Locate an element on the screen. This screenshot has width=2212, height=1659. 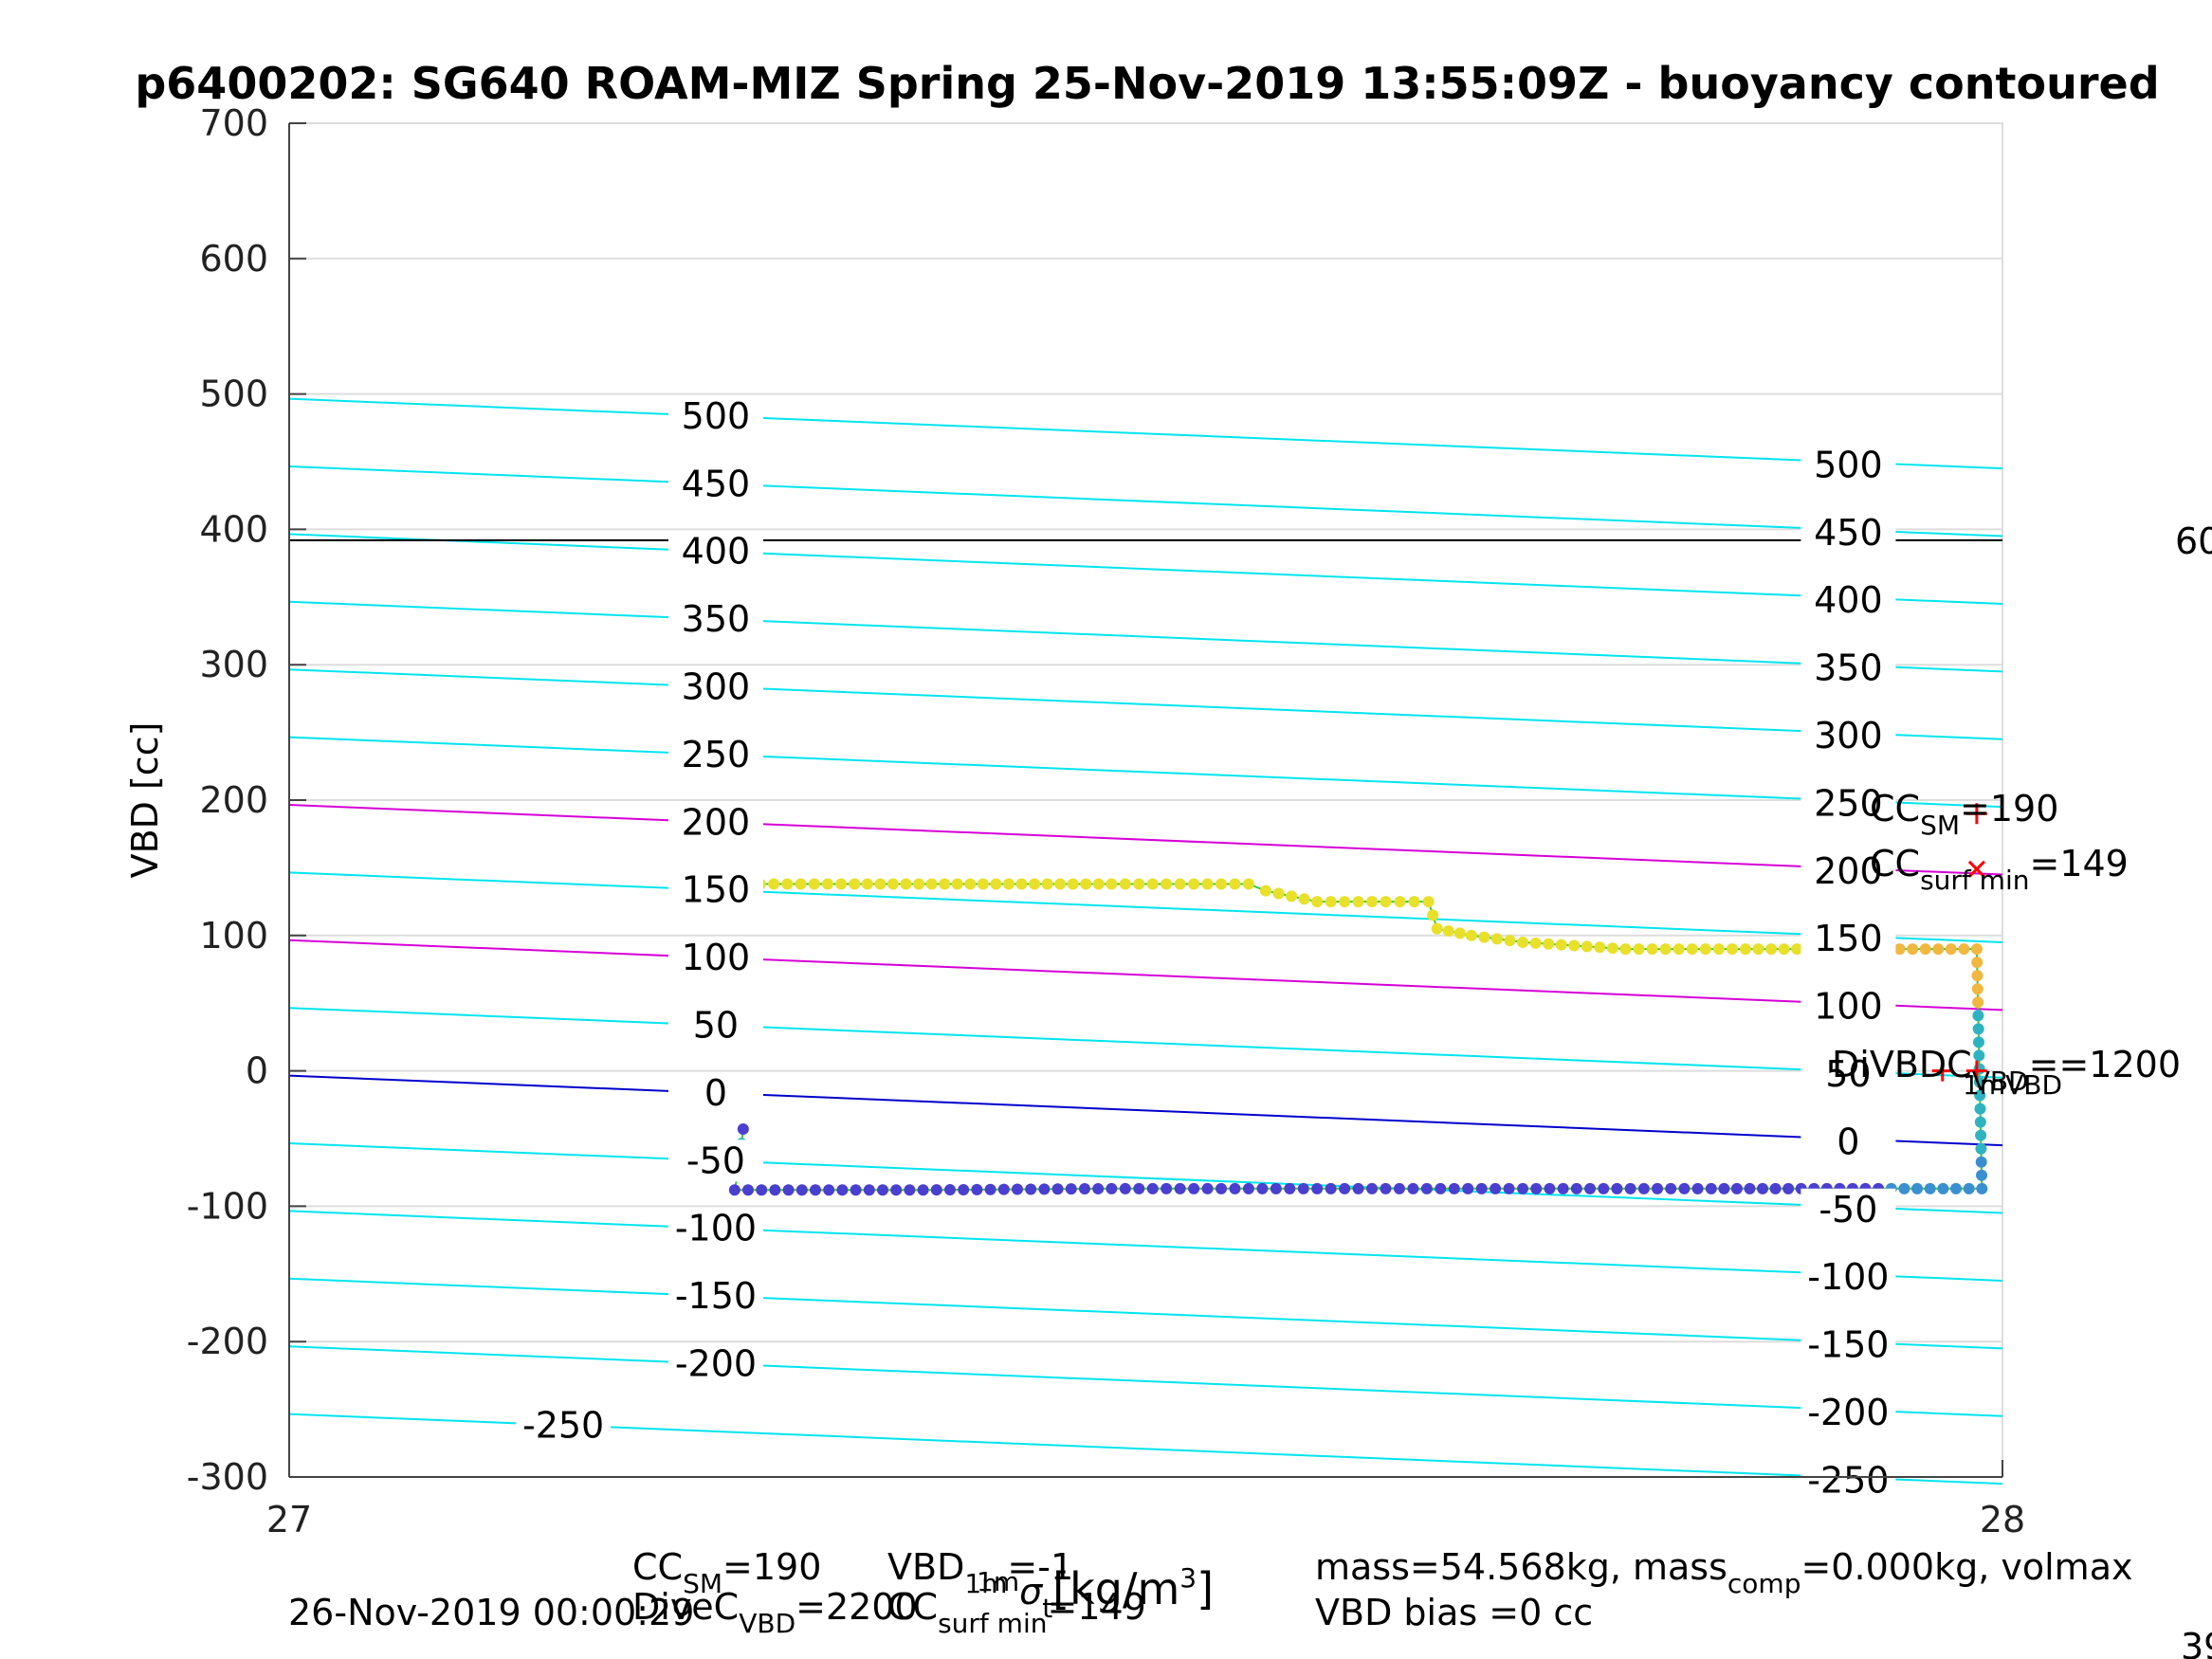
contour-label: -250 is located at coordinates (563, 1425).